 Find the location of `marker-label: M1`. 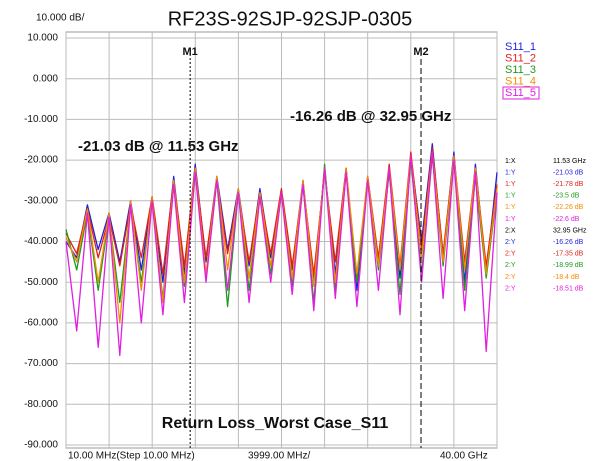

marker-label: M1 is located at coordinates (190, 52).